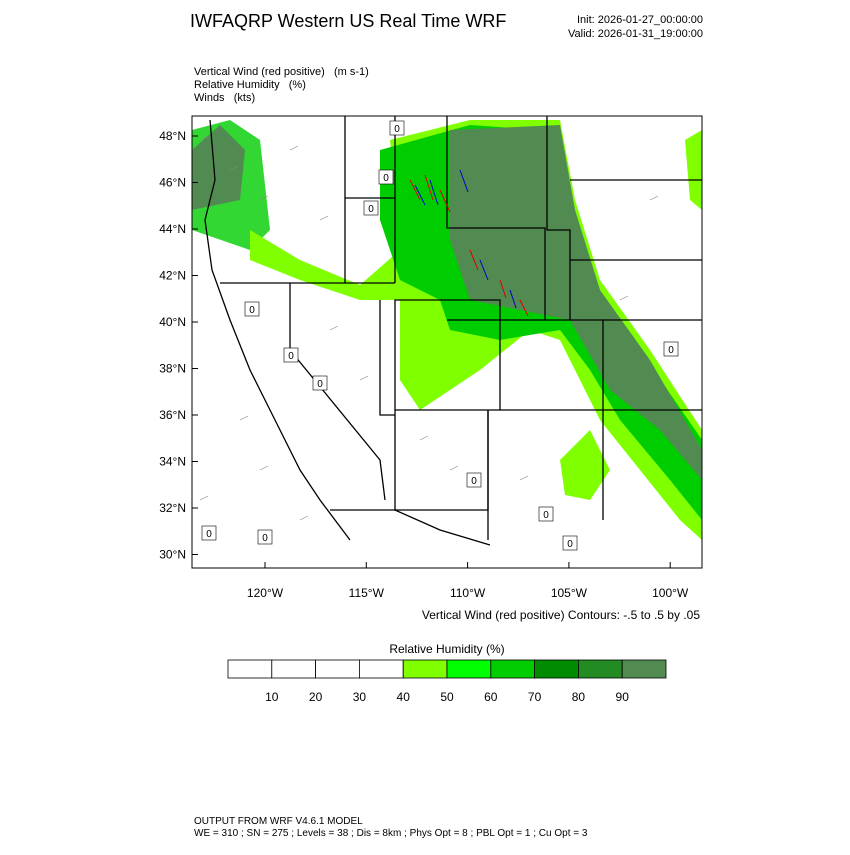 This screenshot has height=855, width=850. Describe the element at coordinates (281, 72) in the screenshot. I see `field-label: Vertical Wind (red positive) (m s-1)` at that location.